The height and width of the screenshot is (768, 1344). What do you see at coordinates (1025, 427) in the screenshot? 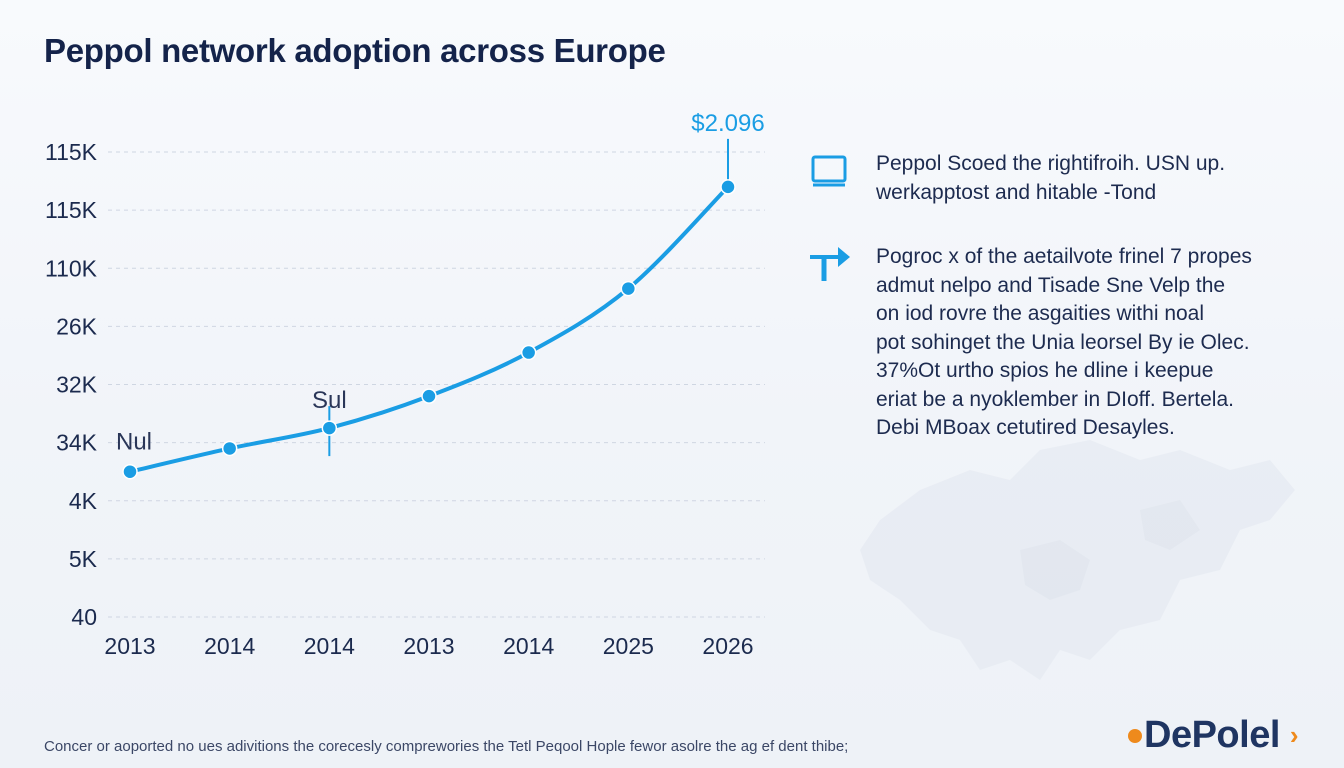
I see `block2-line: Debi MBoax cetutired Desayles.` at bounding box center [1025, 427].